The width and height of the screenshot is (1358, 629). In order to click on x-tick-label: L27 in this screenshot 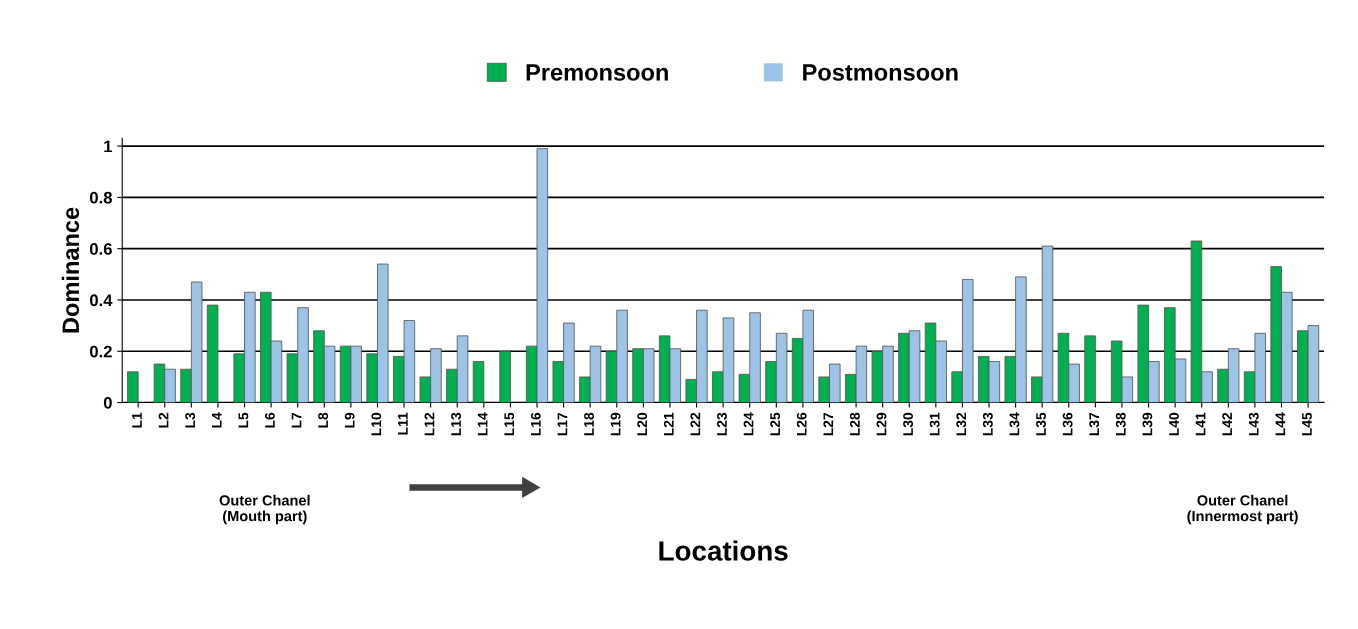, I will do `click(828, 424)`.